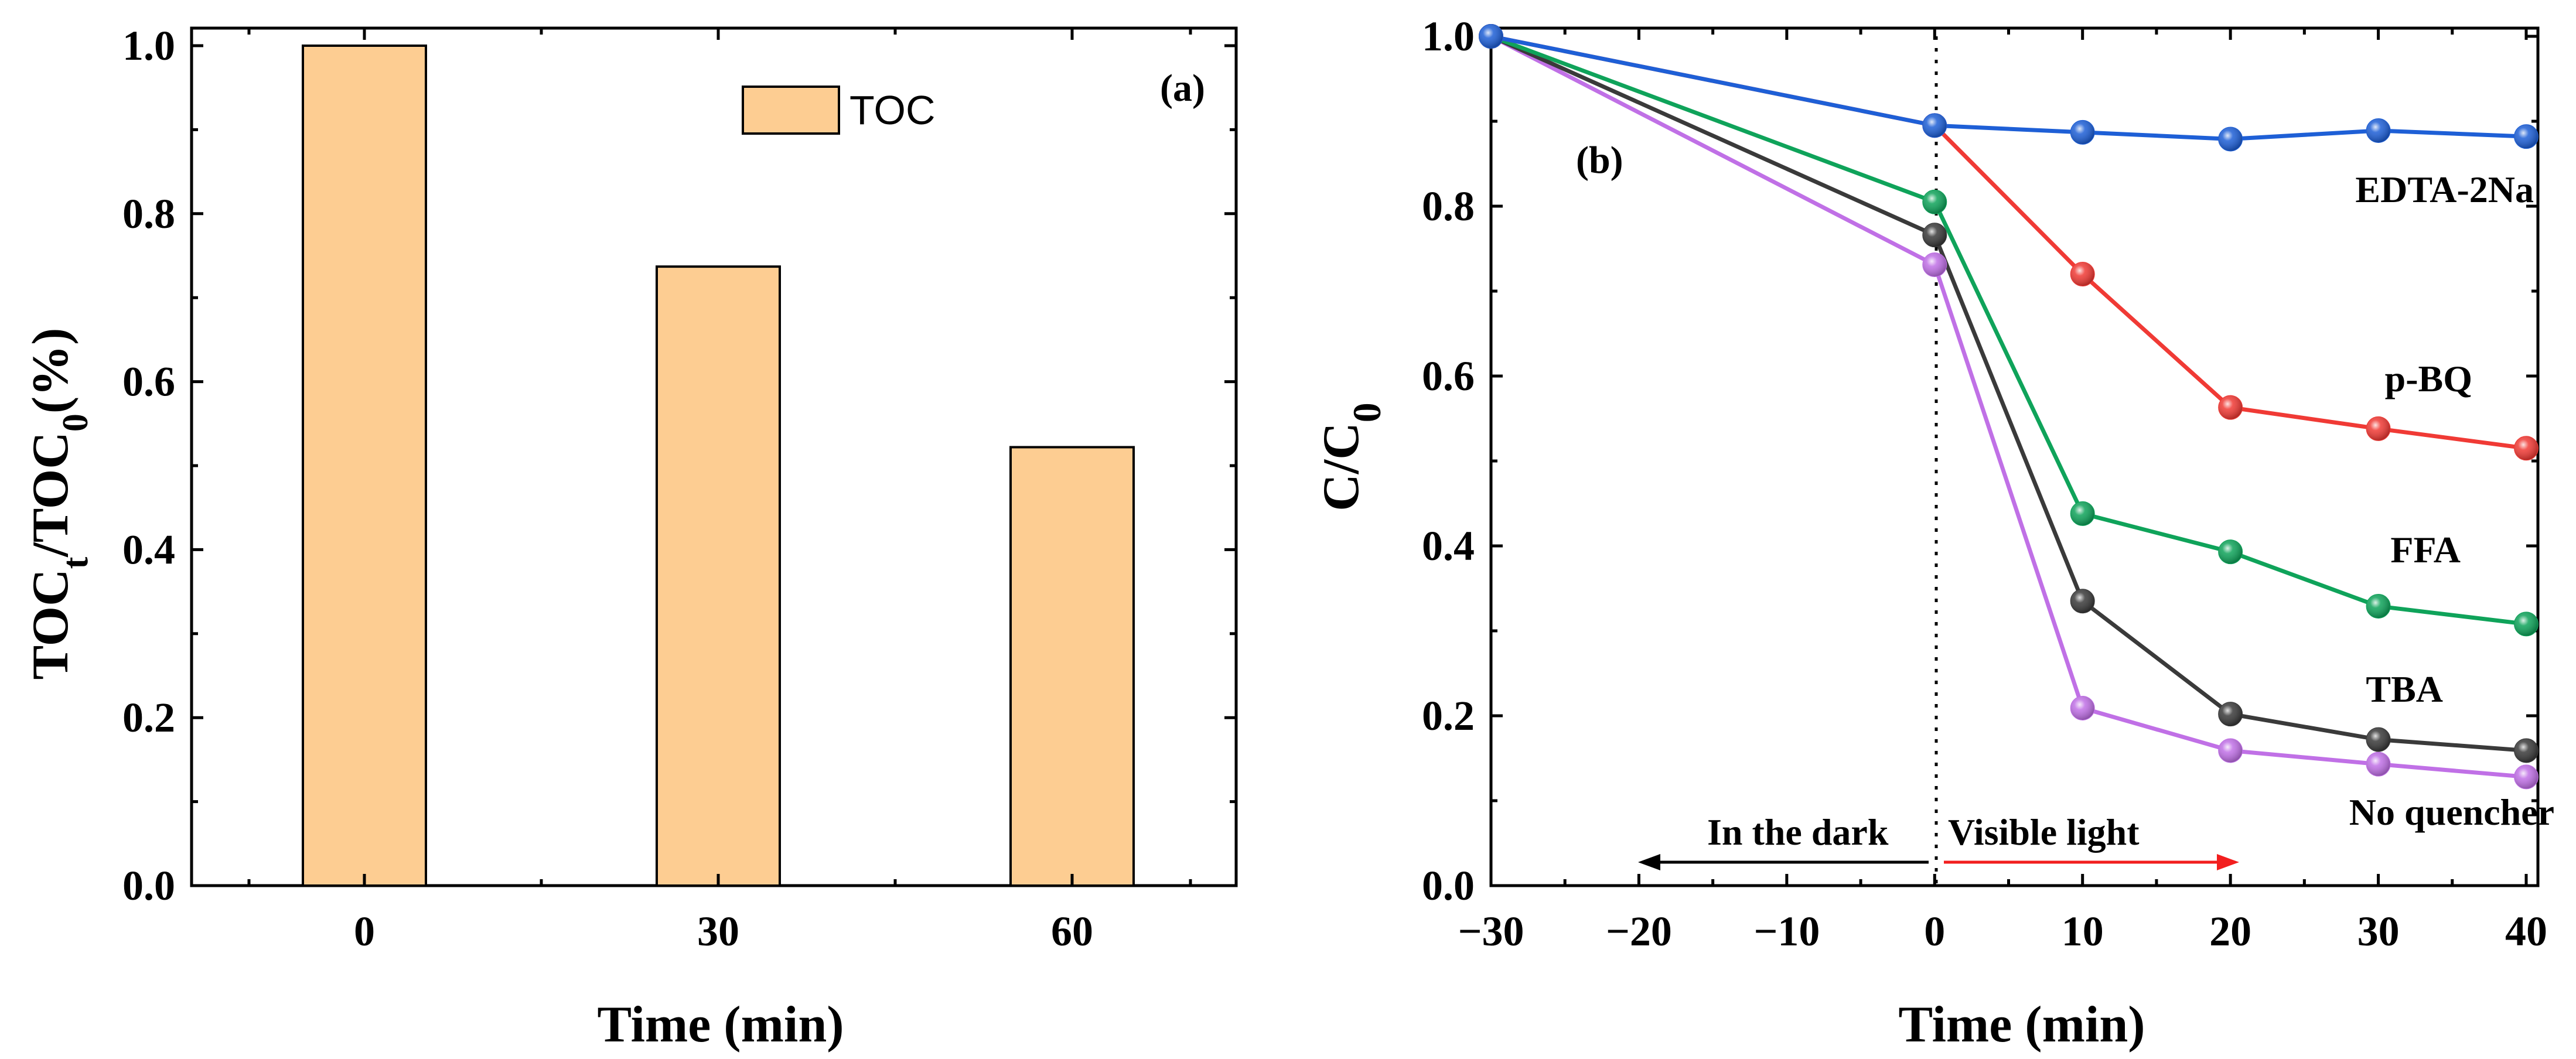 The height and width of the screenshot is (1059, 2576). I want to click on light-arrow-head, so click(2228, 862).